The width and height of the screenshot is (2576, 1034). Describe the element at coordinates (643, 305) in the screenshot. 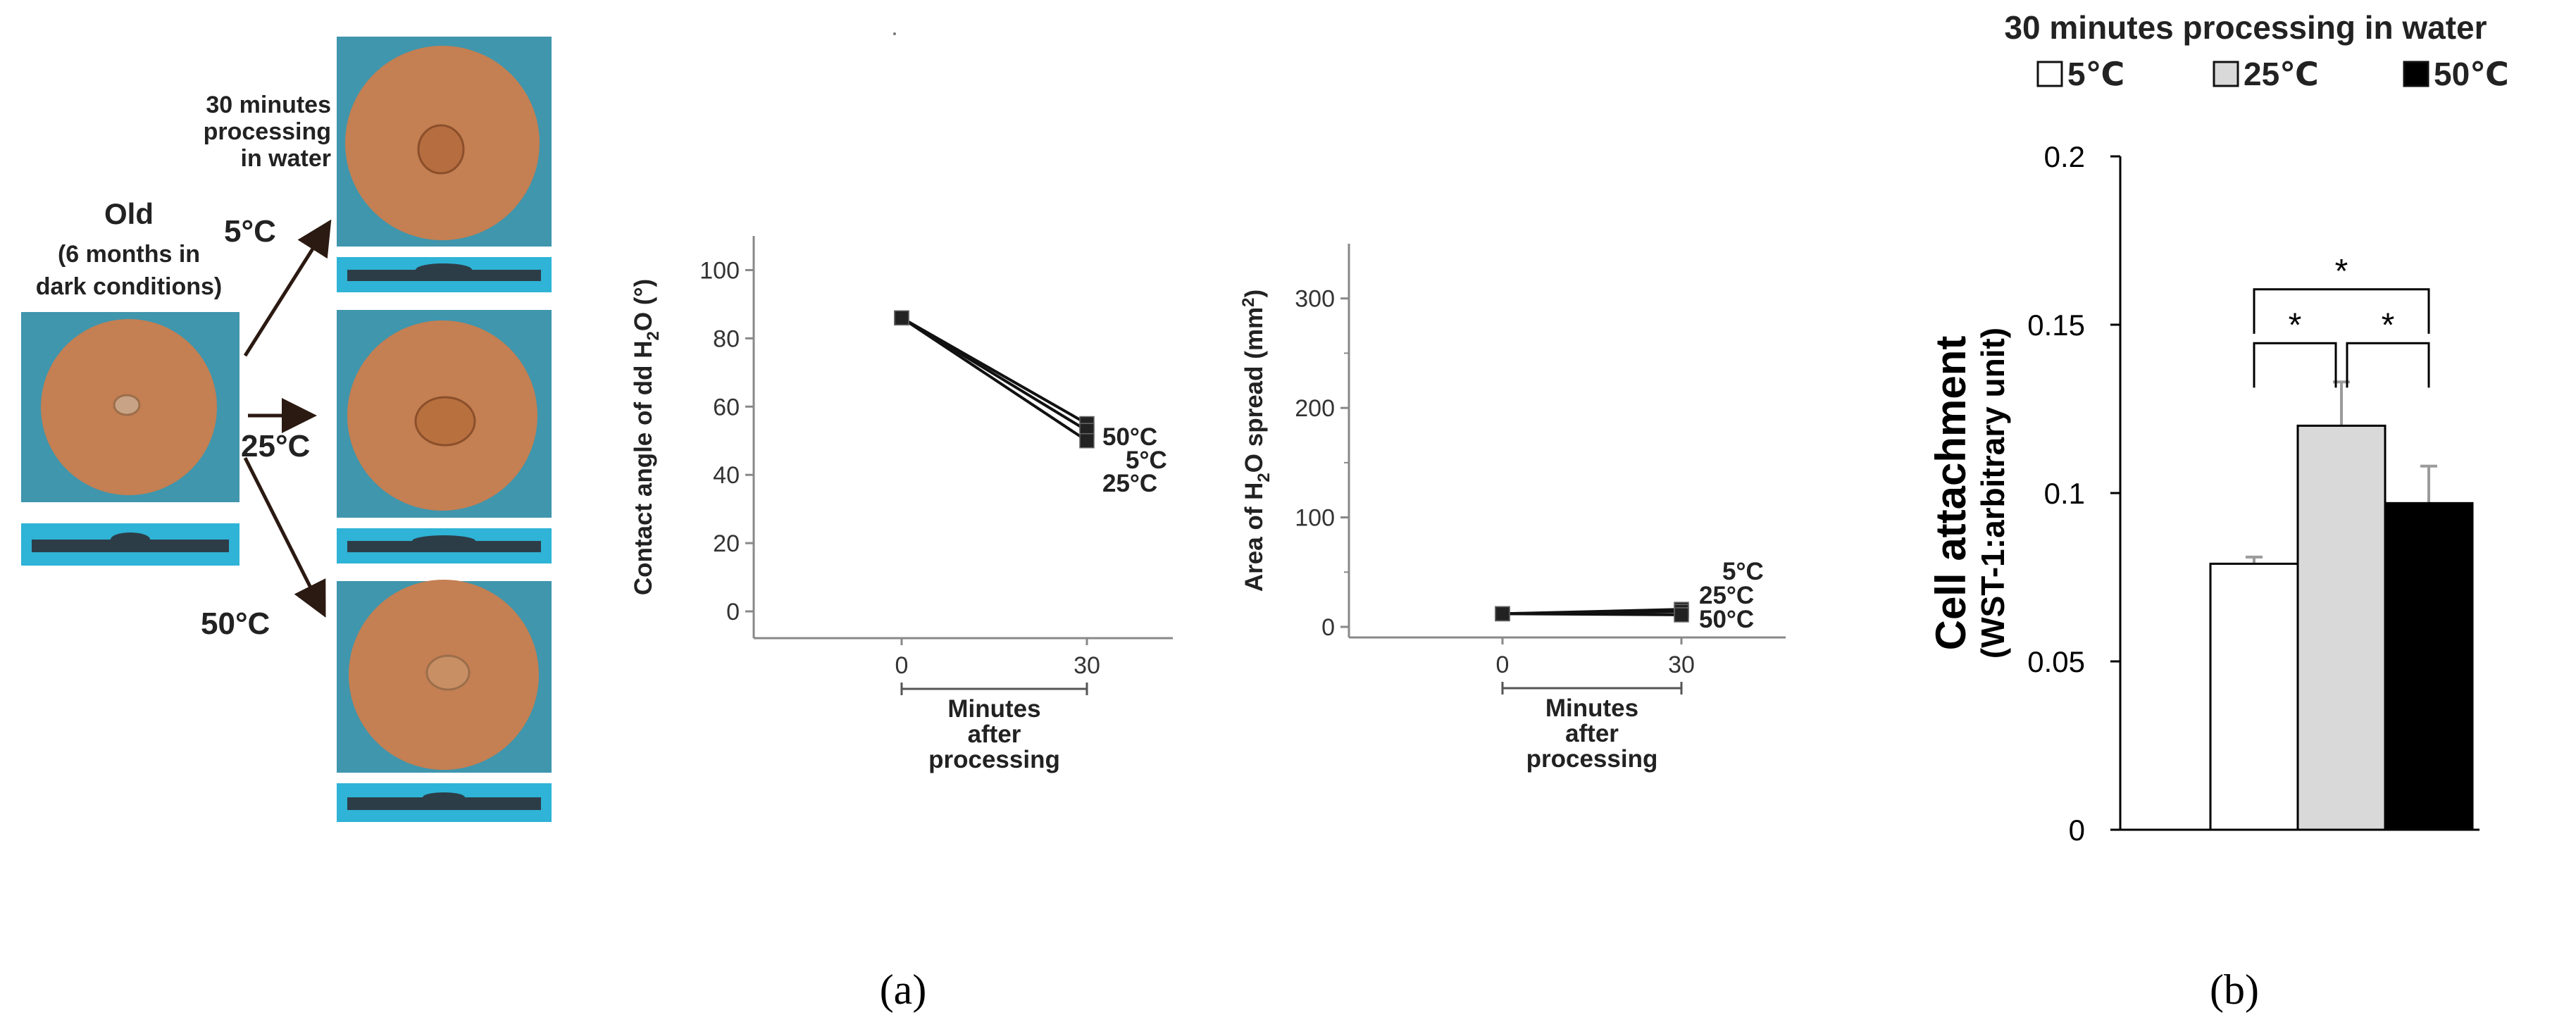

I see `y-axis-label-part: O (°)` at that location.